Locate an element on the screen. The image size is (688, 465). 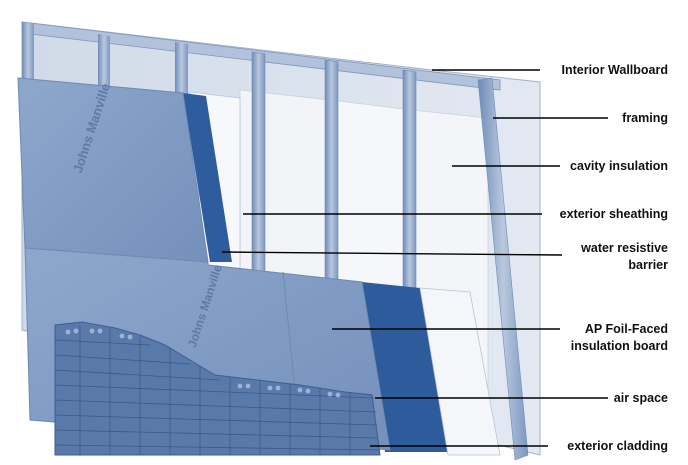
label-water-resistive-barrier-line1: water resistive is located at coordinates (624, 248).